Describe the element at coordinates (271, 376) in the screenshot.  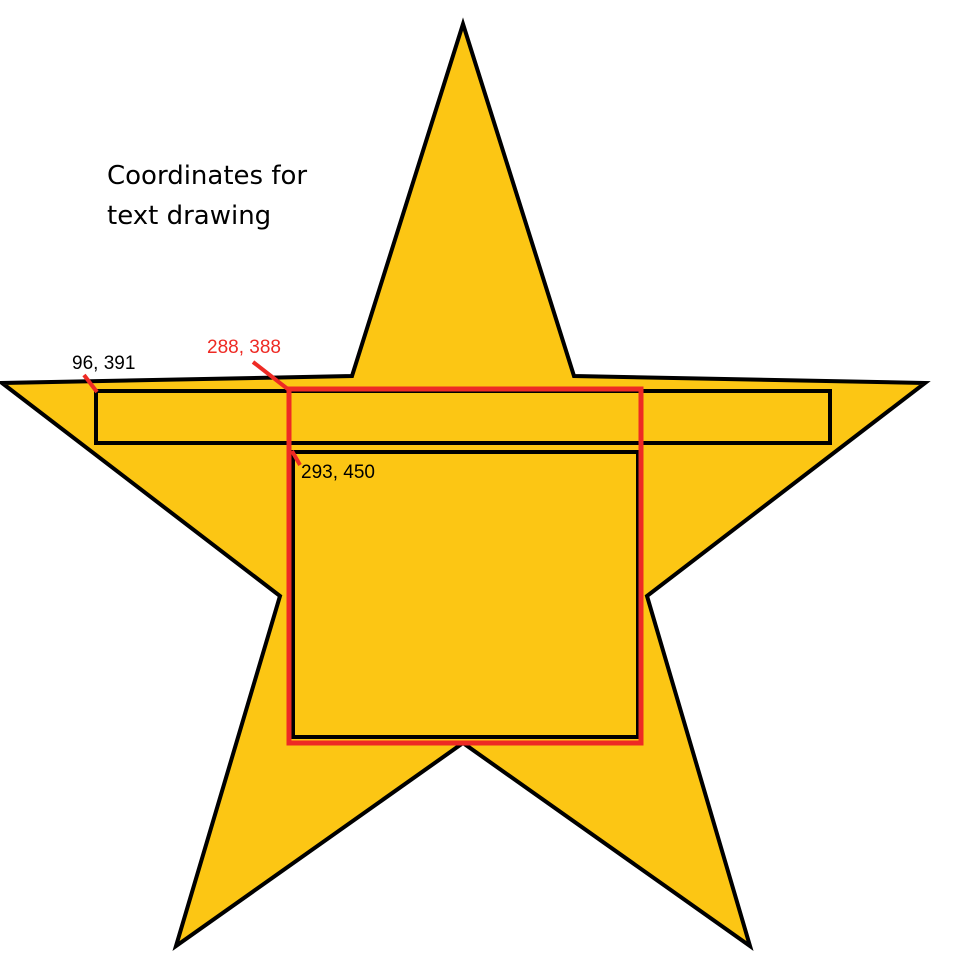
I see `leader-line-red-rect` at that location.